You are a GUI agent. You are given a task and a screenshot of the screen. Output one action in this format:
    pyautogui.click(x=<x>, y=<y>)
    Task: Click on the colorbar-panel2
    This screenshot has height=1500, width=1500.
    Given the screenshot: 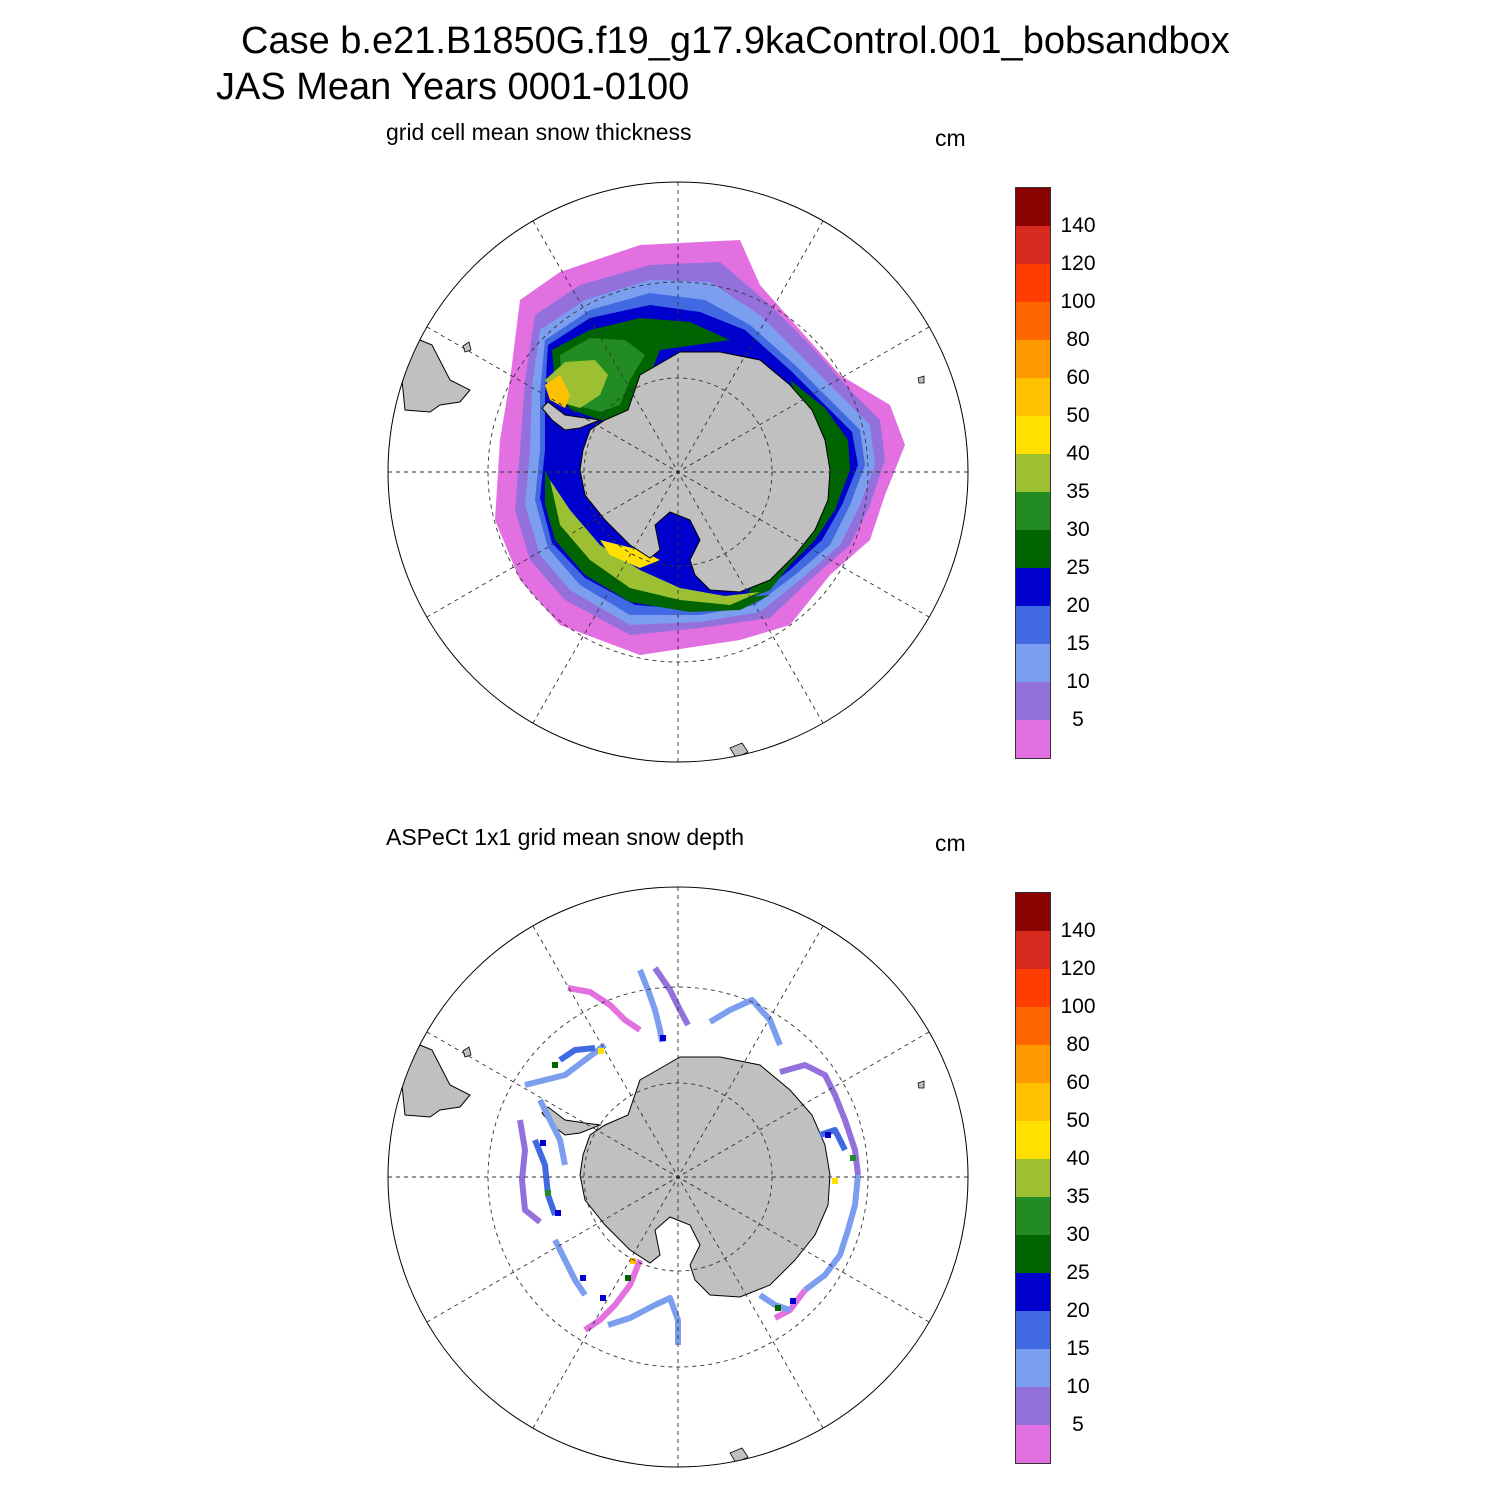 What is the action you would take?
    pyautogui.click(x=1033, y=1178)
    